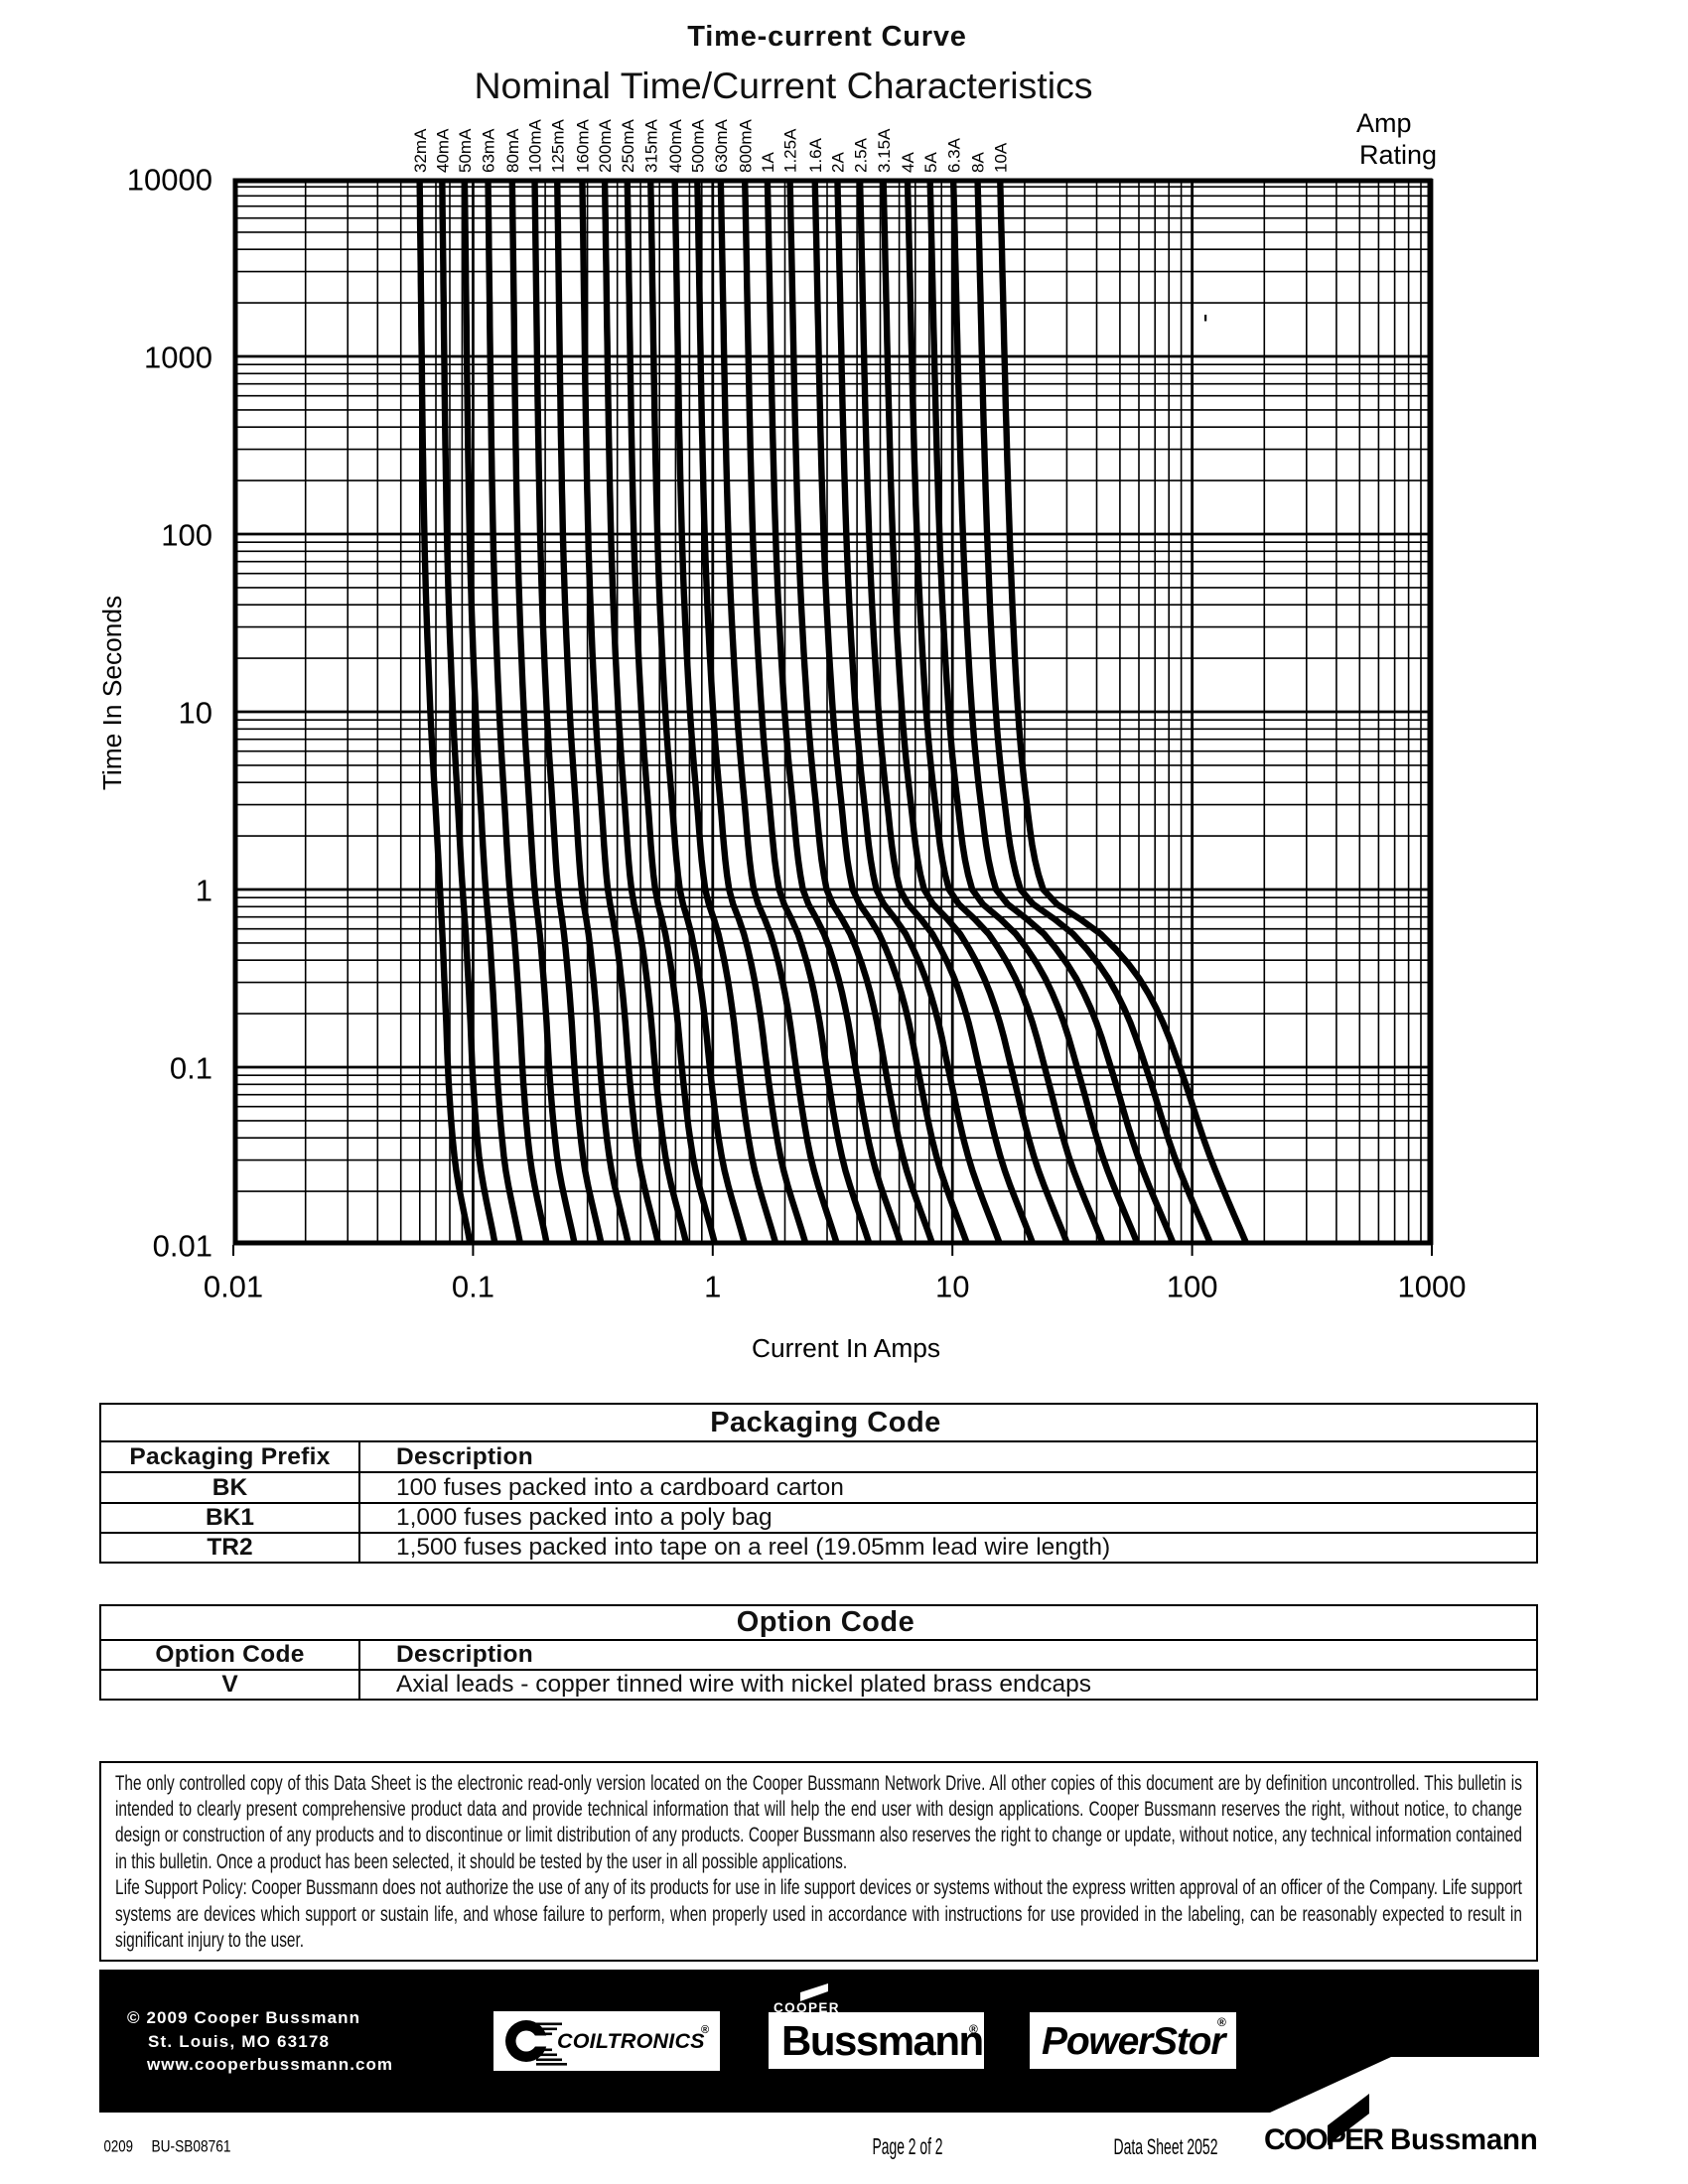 This screenshot has width=1688, height=2184. Describe the element at coordinates (953, 155) in the screenshot. I see `svg-text: 6.3A` at that location.